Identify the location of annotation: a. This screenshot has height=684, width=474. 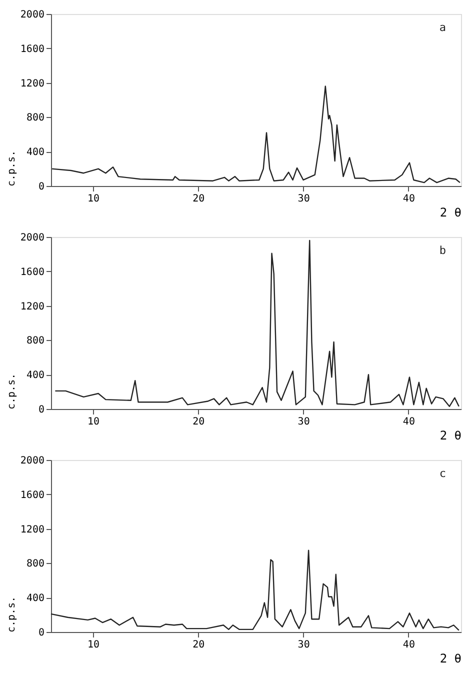
(442, 27).